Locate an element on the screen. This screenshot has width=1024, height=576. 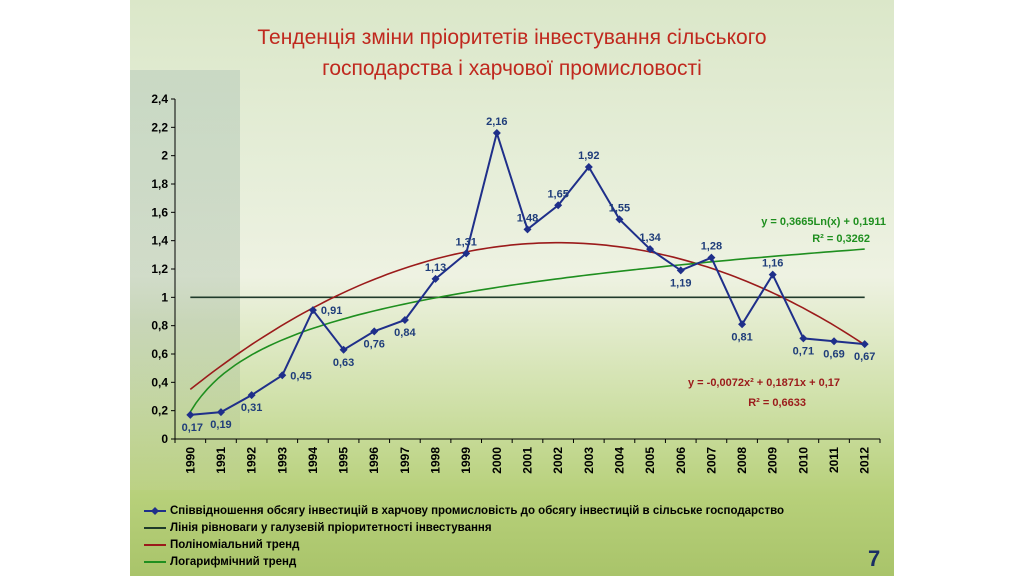
x-tick-label: 2009 is located at coordinates (773, 460).